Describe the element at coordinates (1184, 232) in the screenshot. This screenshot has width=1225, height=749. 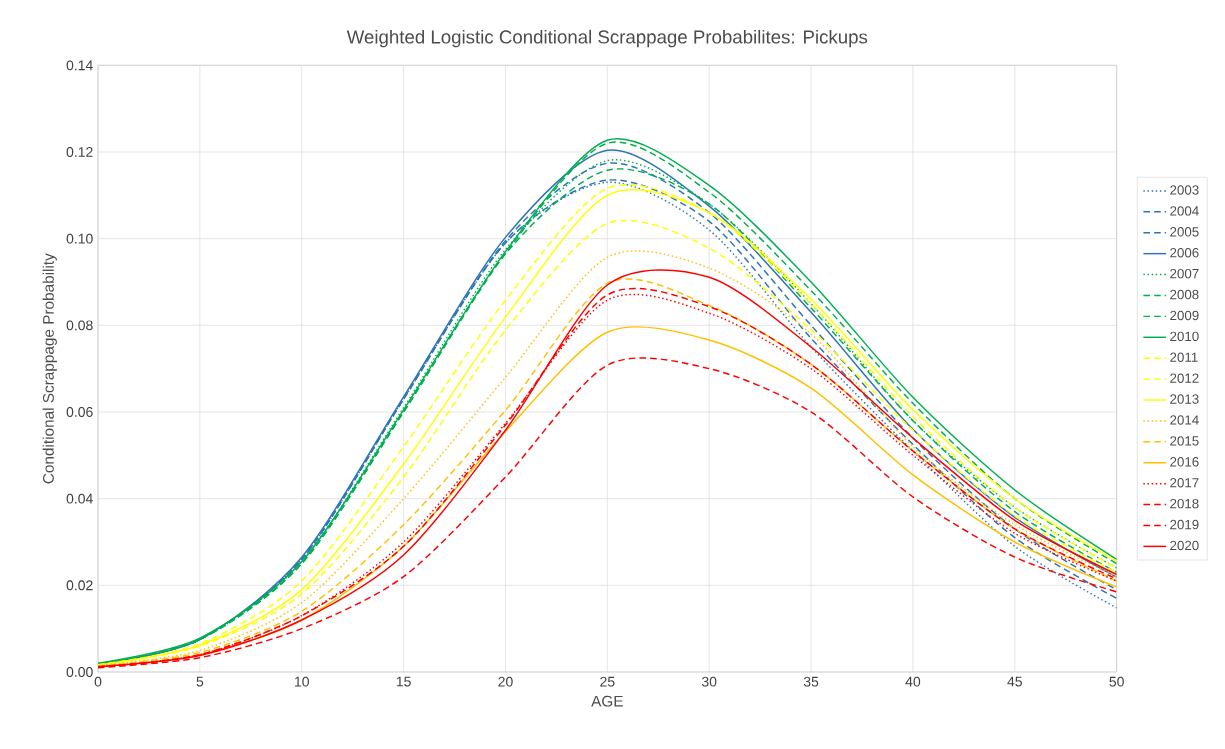
I see `legend-label: 2005` at that location.